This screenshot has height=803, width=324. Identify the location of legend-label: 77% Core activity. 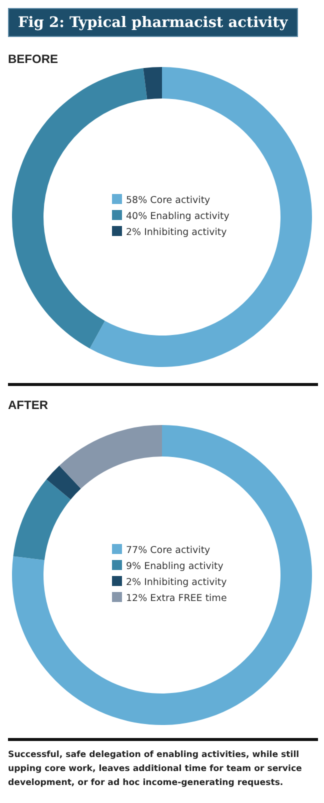
(168, 550).